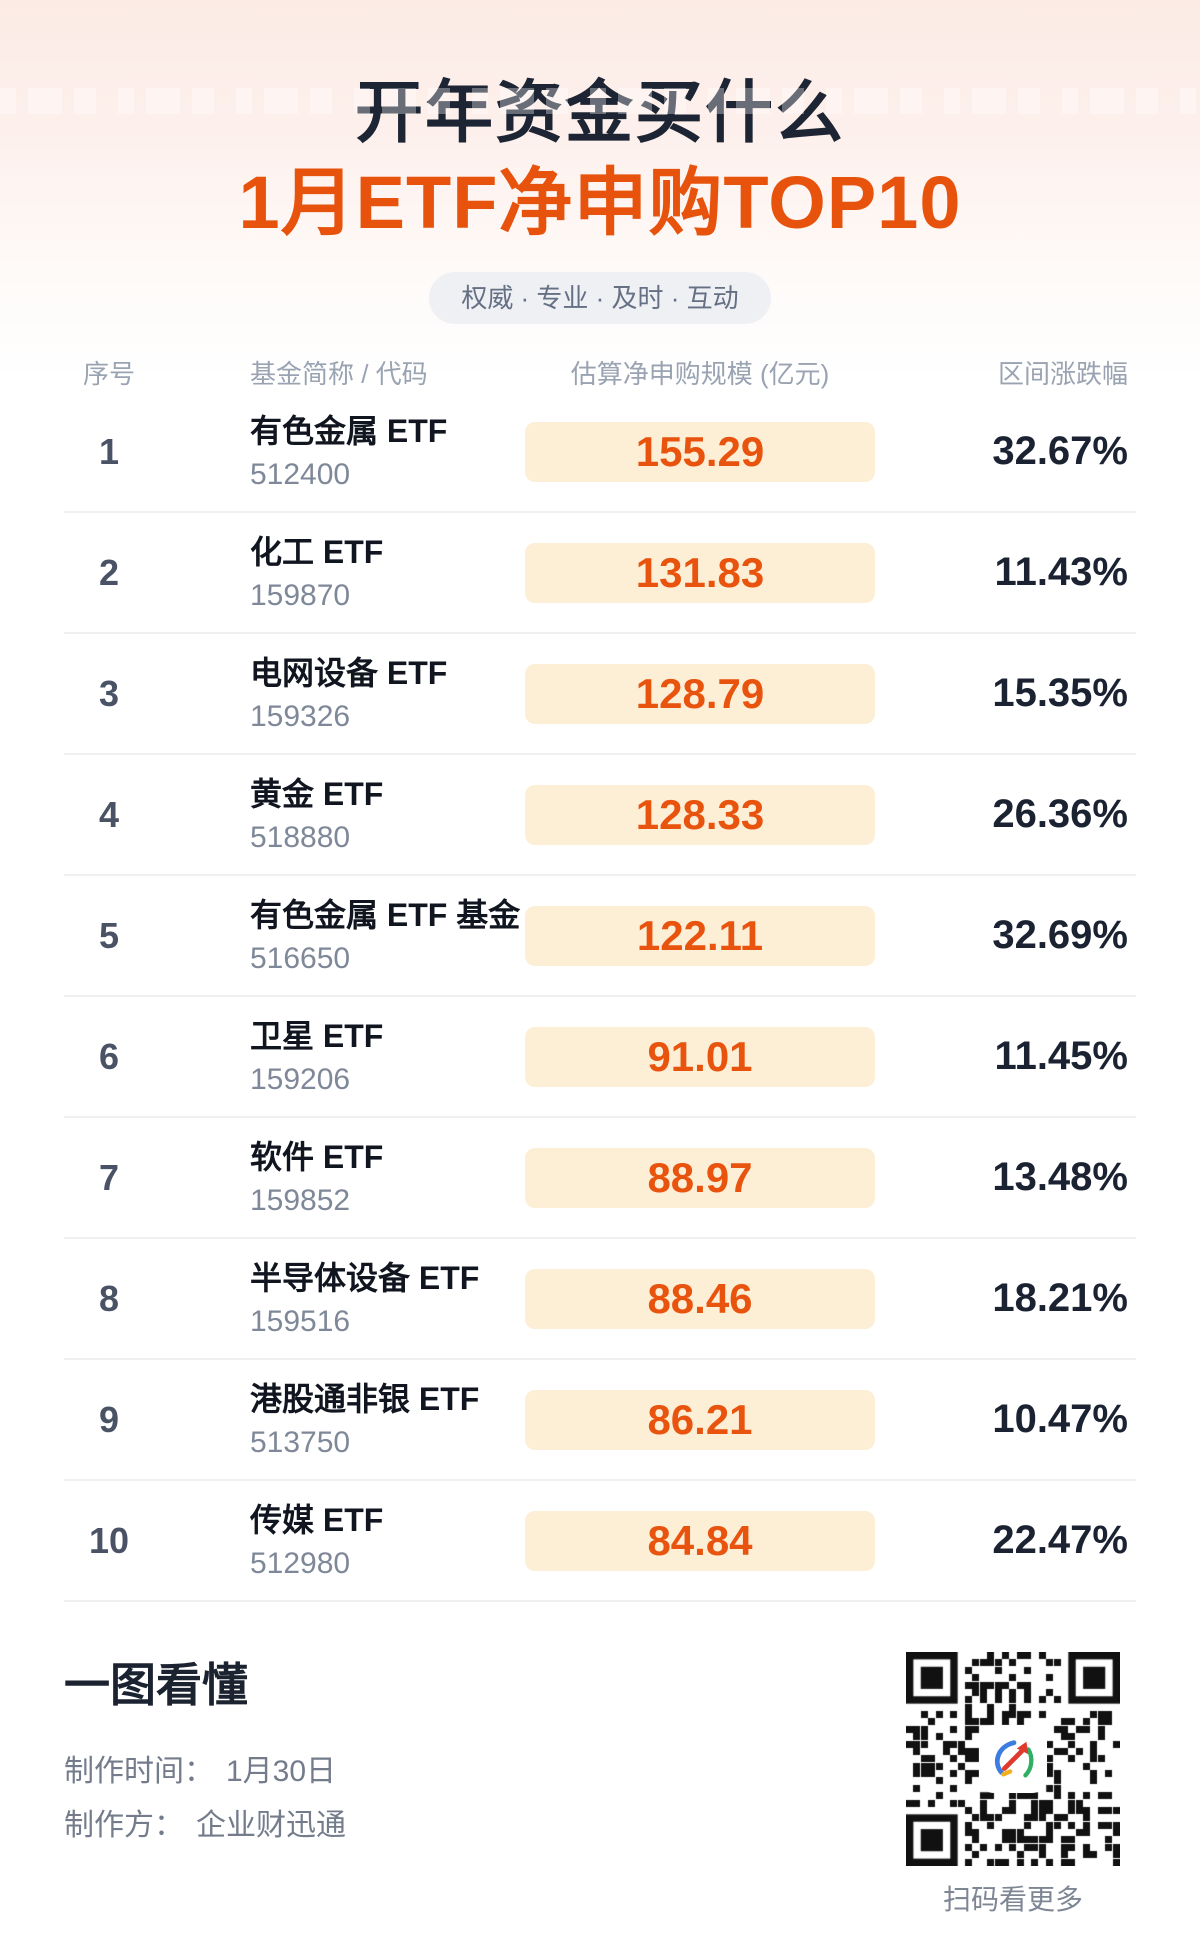 The image size is (1200, 1950). I want to click on table-row: 3 电网设备 ETF 159326 128.79 15.35%, so click(600, 694).